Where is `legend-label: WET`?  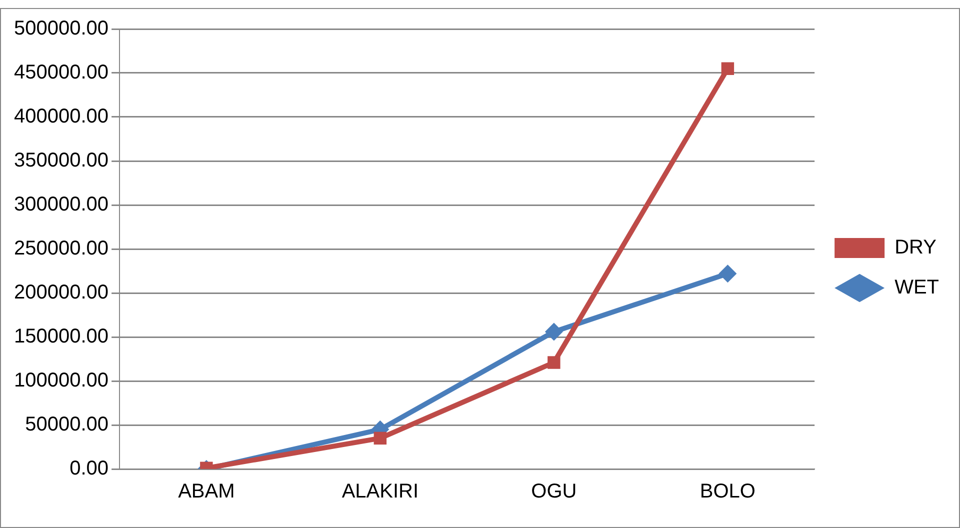
legend-label: WET is located at coordinates (917, 287).